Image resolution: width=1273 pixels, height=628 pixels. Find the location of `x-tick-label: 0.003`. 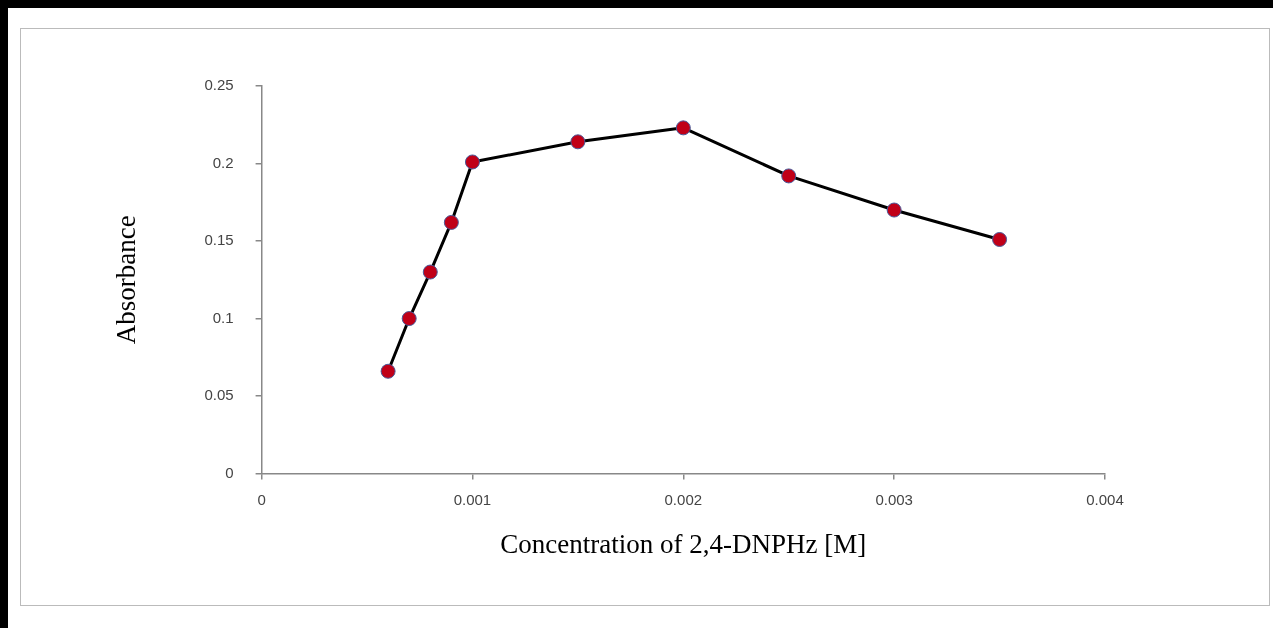

x-tick-label: 0.003 is located at coordinates (894, 499).